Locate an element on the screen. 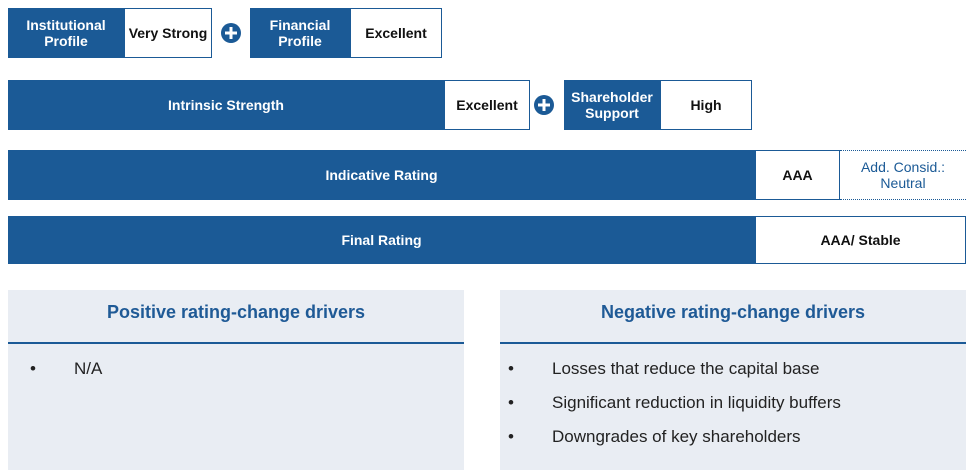 The height and width of the screenshot is (470, 966). intrinsic-strength-label: Intrinsic Strength is located at coordinates (226, 105).